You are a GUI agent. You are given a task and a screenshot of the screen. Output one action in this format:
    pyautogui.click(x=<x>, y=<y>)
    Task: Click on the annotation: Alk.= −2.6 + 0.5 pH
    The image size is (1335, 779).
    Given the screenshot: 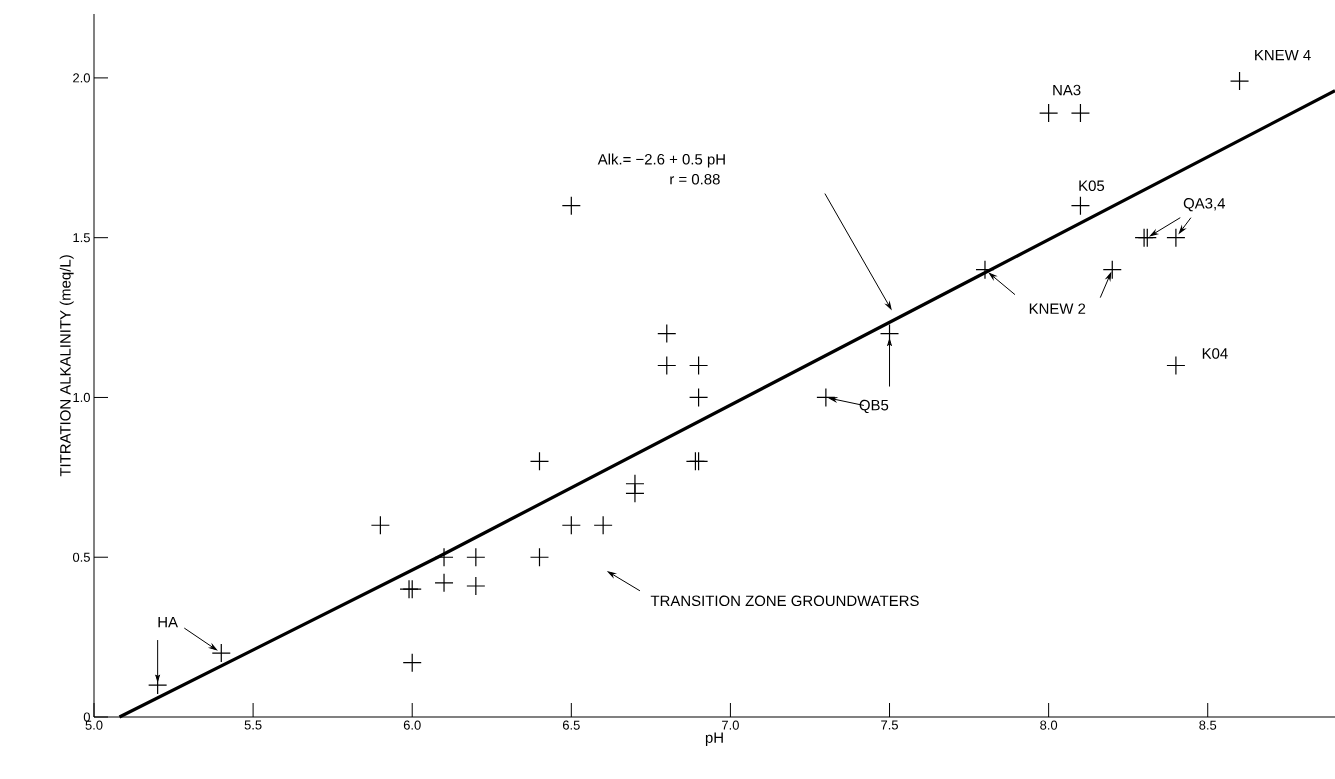 What is the action you would take?
    pyautogui.click(x=661, y=160)
    